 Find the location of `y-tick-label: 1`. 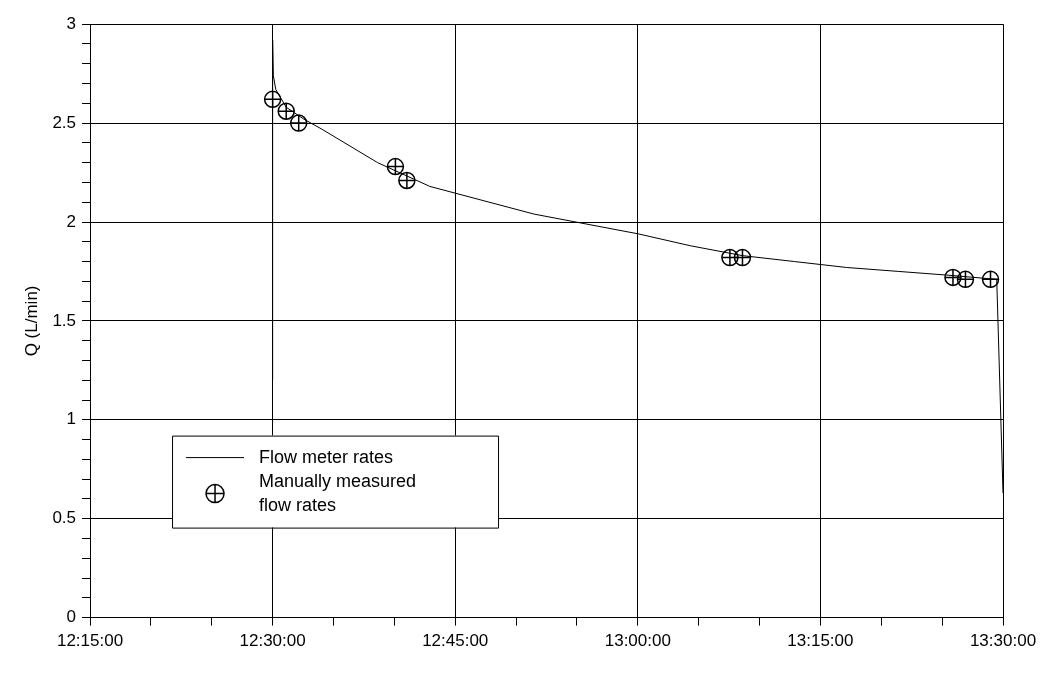

y-tick-label: 1 is located at coordinates (71, 419).